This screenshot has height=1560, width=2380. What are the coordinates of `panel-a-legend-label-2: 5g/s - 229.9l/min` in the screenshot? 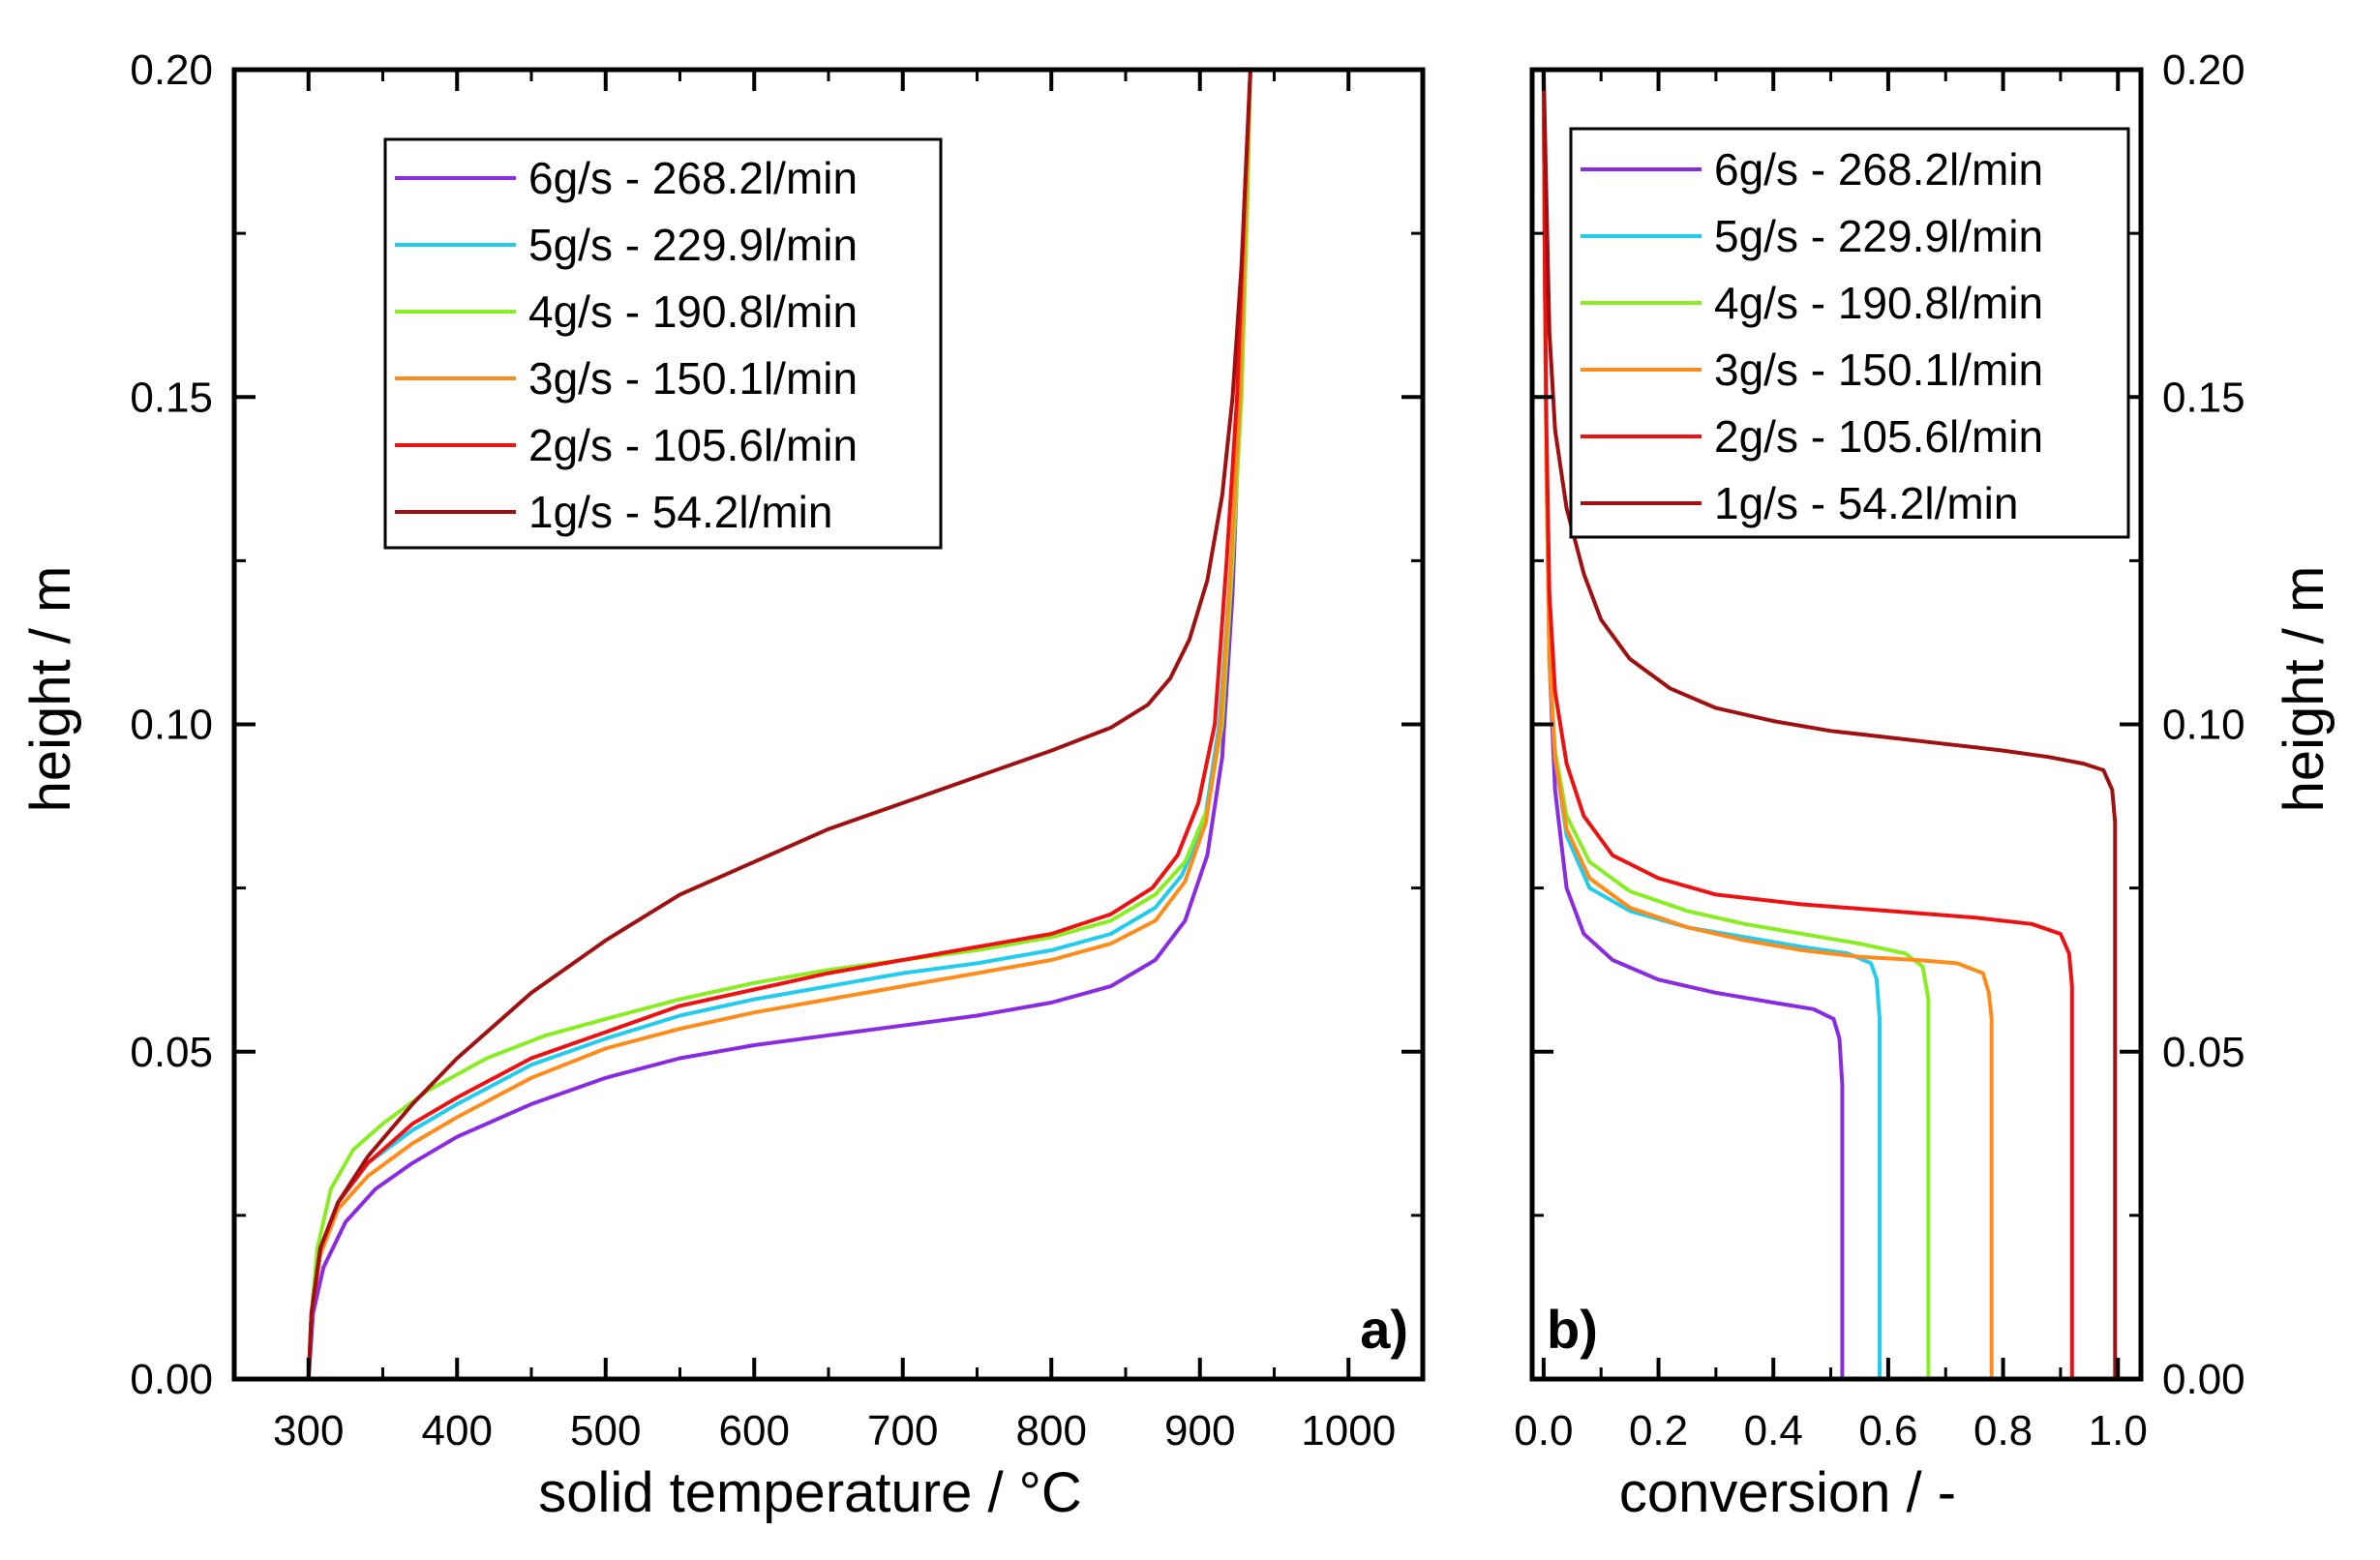 It's located at (693, 245).